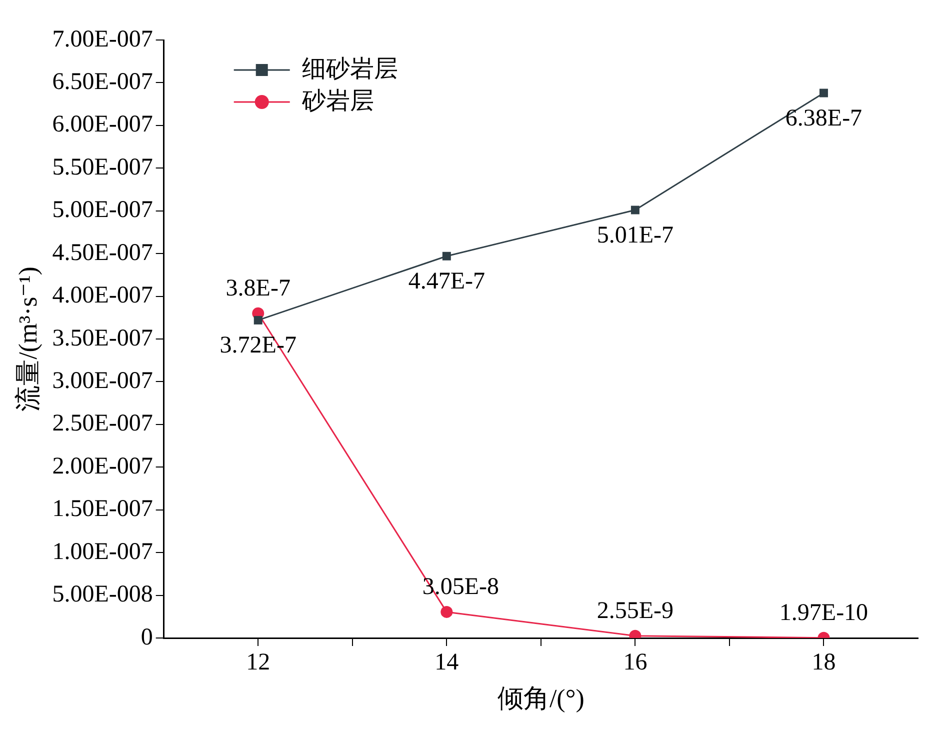  Describe the element at coordinates (27, 339) in the screenshot. I see `y-axis-title: 流量/(m³·s⁻¹)` at that location.